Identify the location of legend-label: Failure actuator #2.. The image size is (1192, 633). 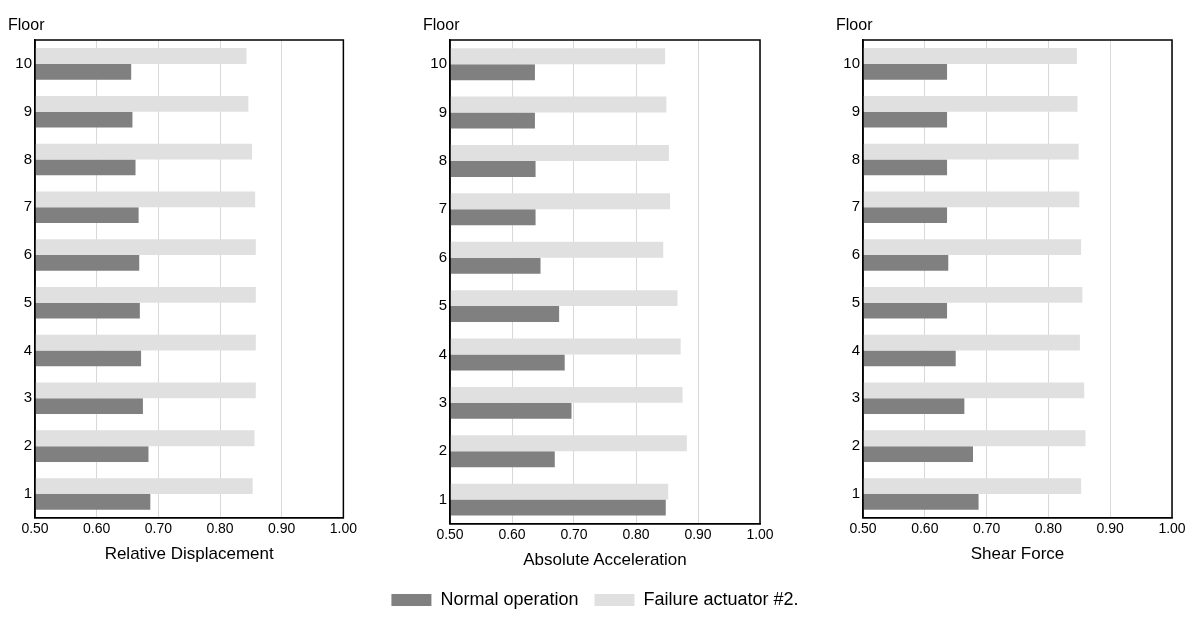
(721, 598).